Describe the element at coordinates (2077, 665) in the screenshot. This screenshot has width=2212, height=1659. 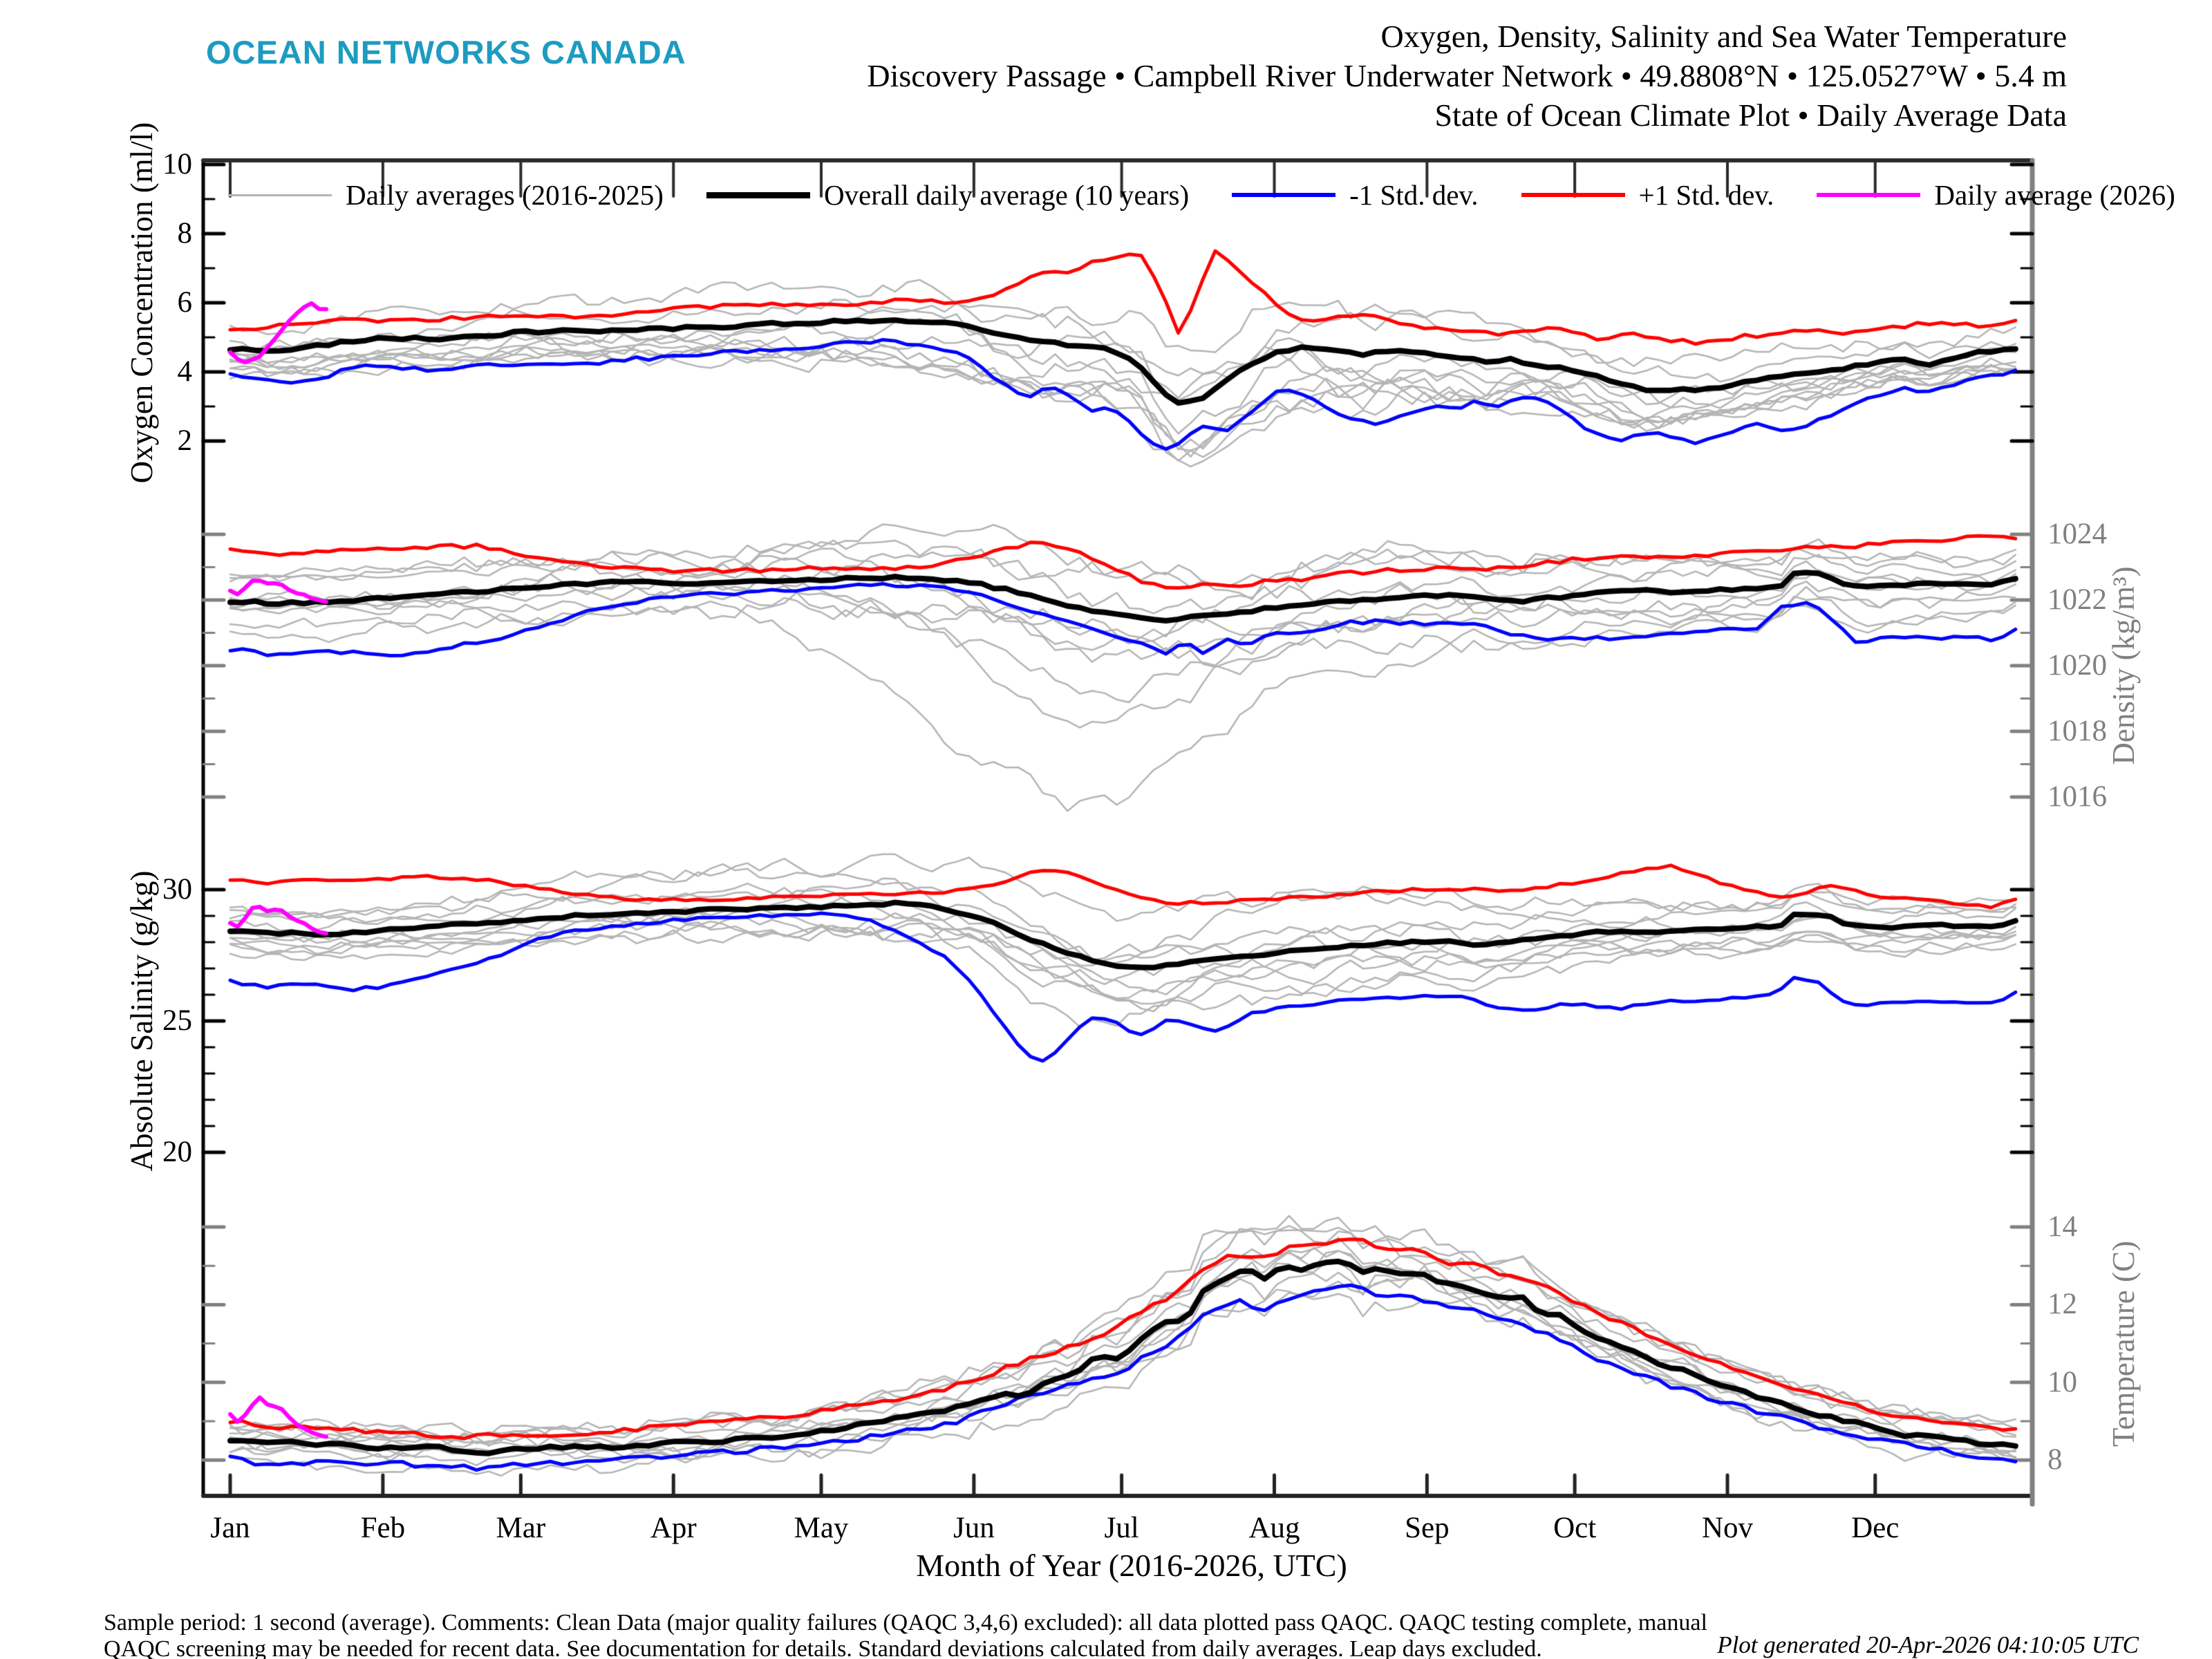
I see `y-tick-label-density: 1020` at that location.